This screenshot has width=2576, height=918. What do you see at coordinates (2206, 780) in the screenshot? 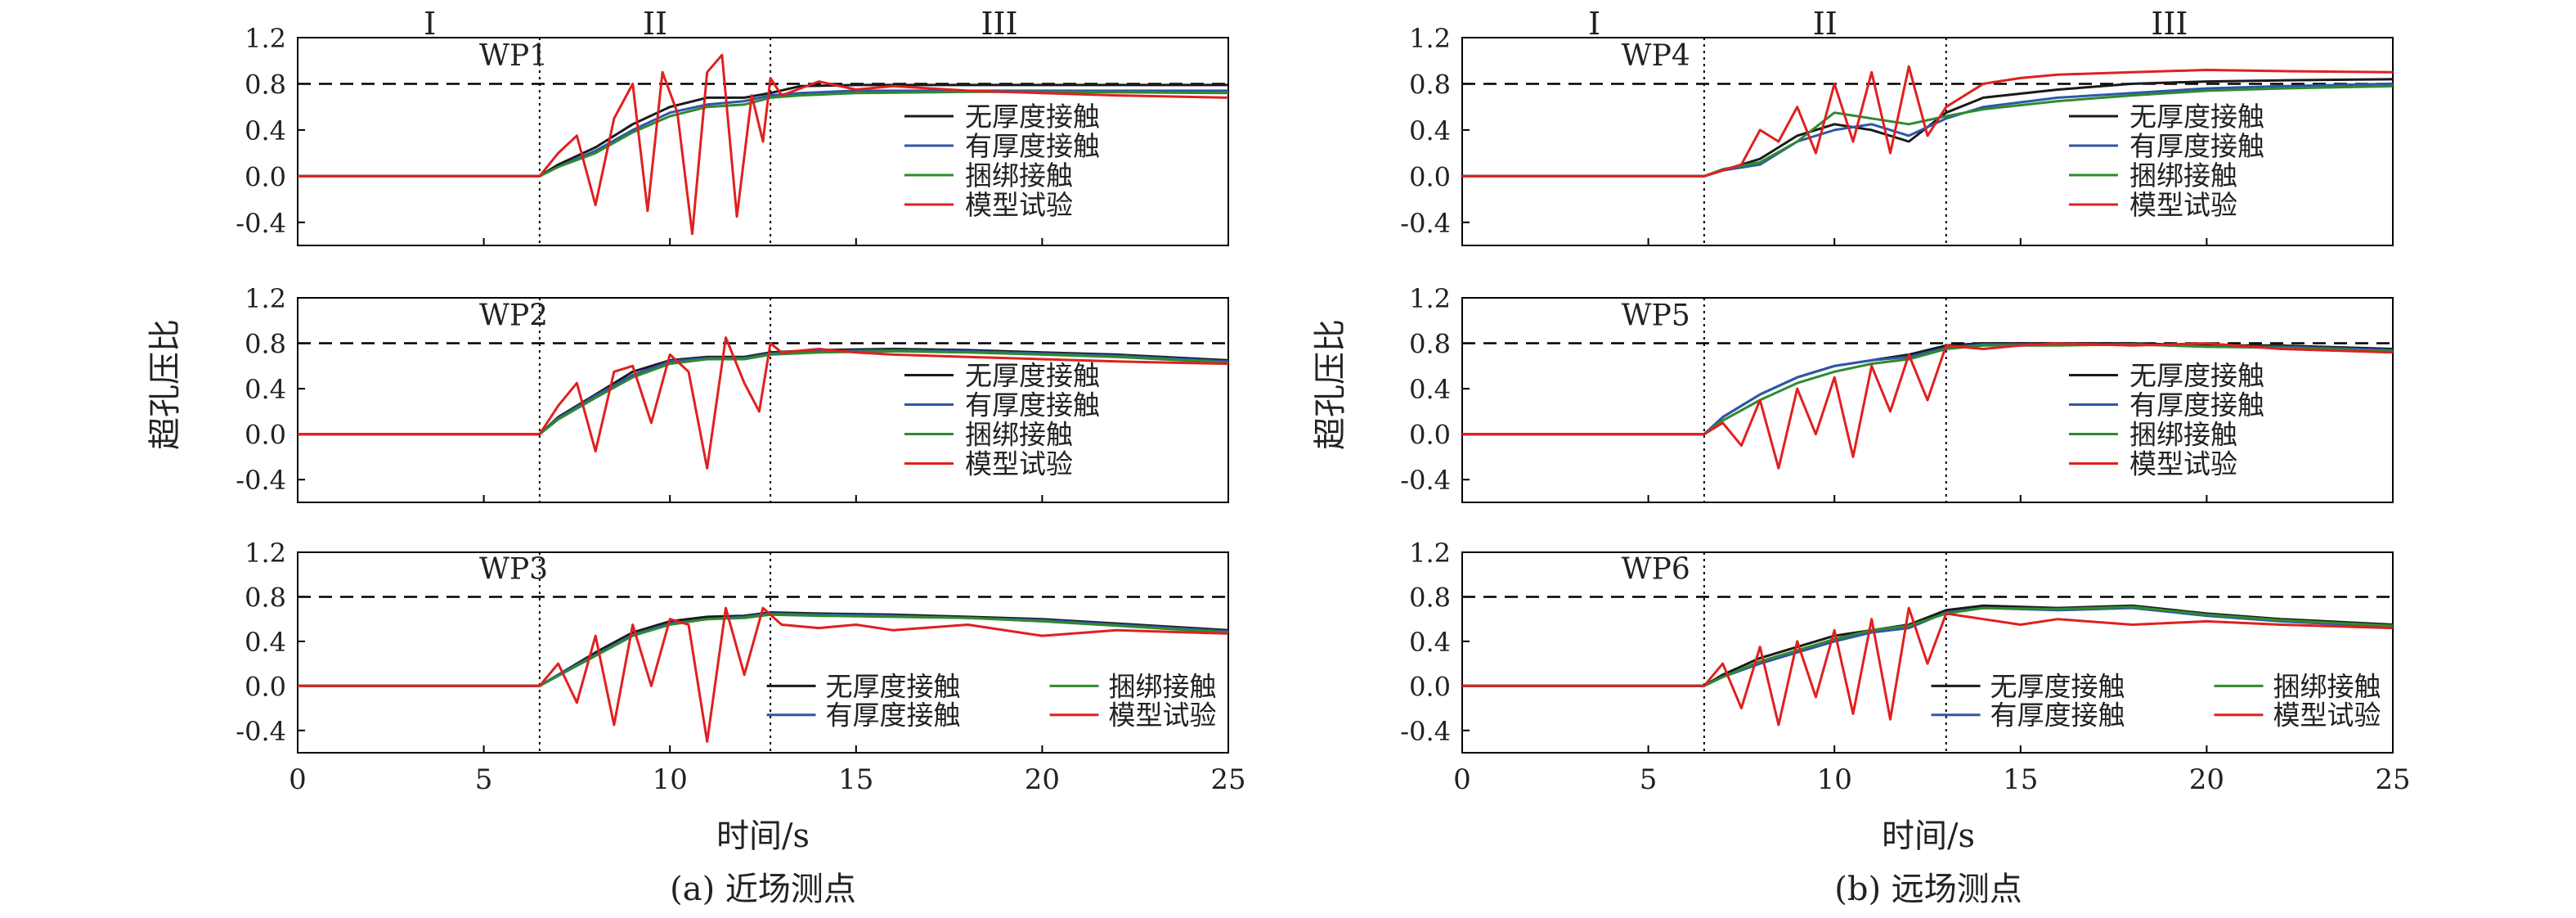
I see `x-tick-label: 20` at bounding box center [2206, 780].